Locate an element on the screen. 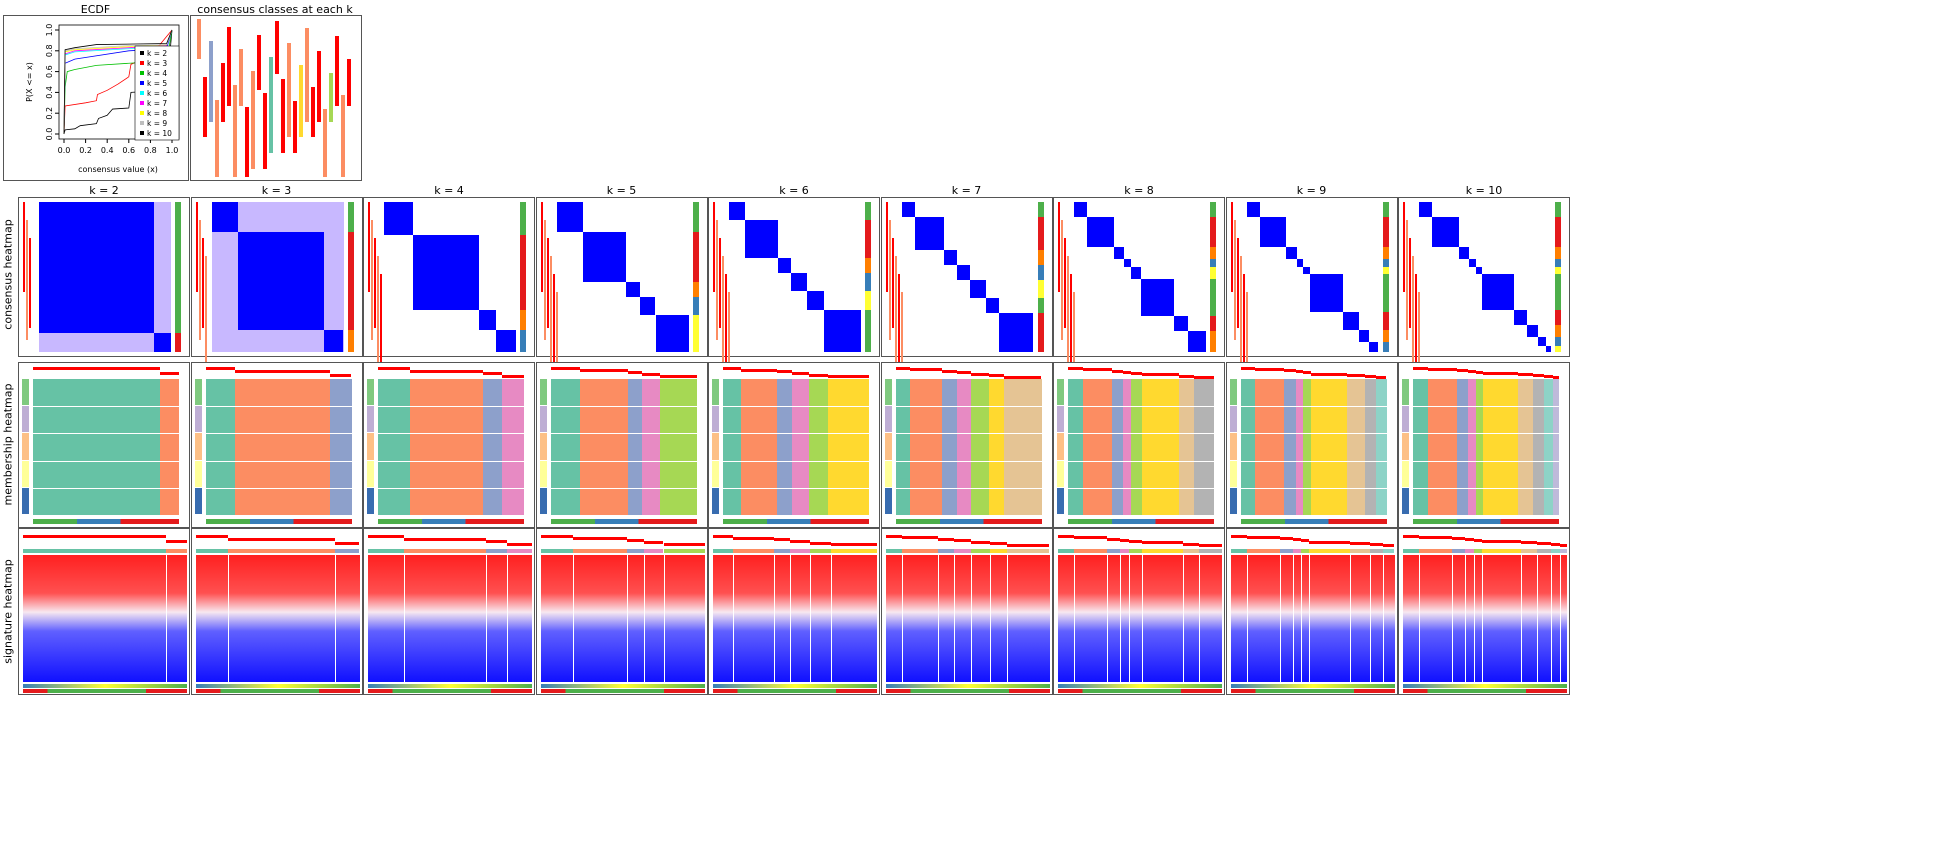  k-label: k = 3 is located at coordinates (276, 190).